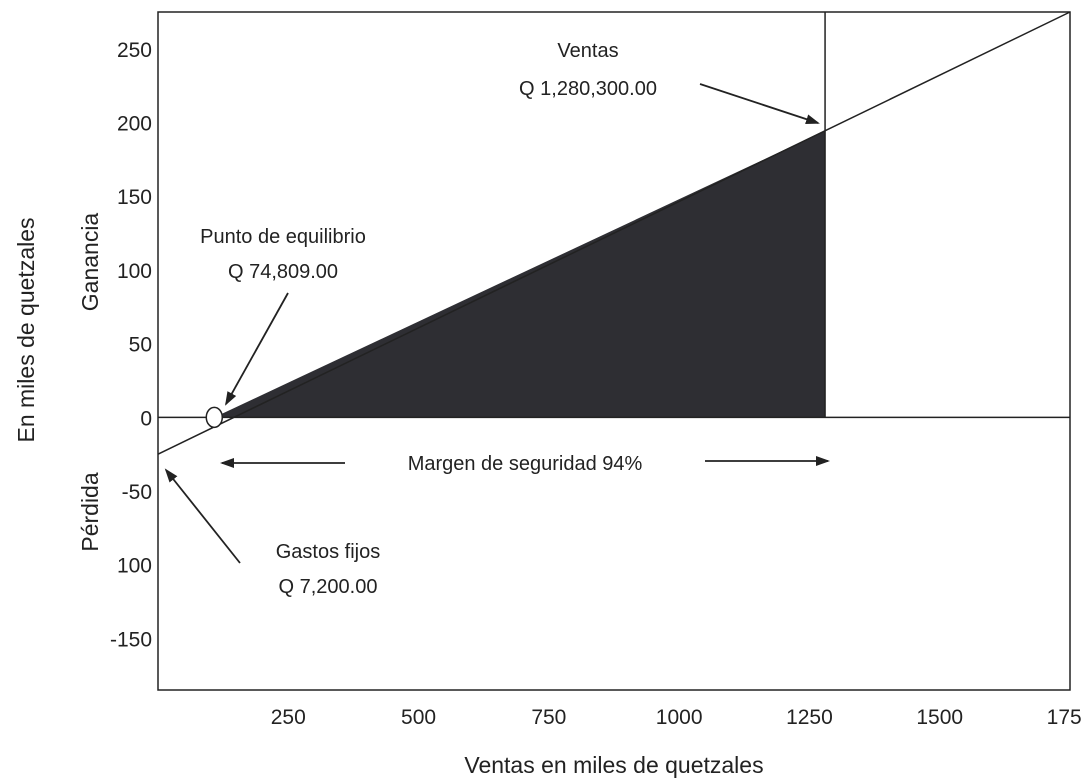 This screenshot has width=1082, height=783. What do you see at coordinates (939, 717) in the screenshot?
I see `x-tick-label: 1500` at bounding box center [939, 717].